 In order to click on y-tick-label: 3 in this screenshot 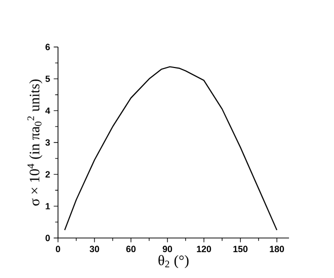, I will do `click(47, 142)`.